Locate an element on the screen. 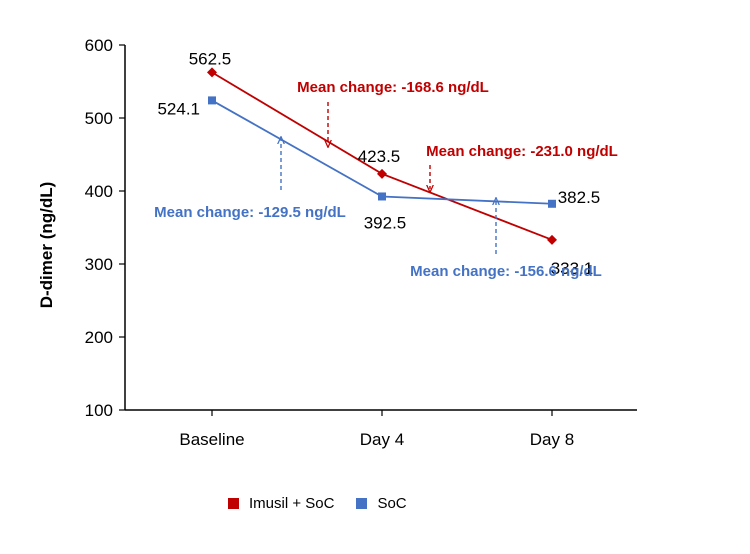  annotation-text: Mean change: -168.6 ng/dL is located at coordinates (393, 87).